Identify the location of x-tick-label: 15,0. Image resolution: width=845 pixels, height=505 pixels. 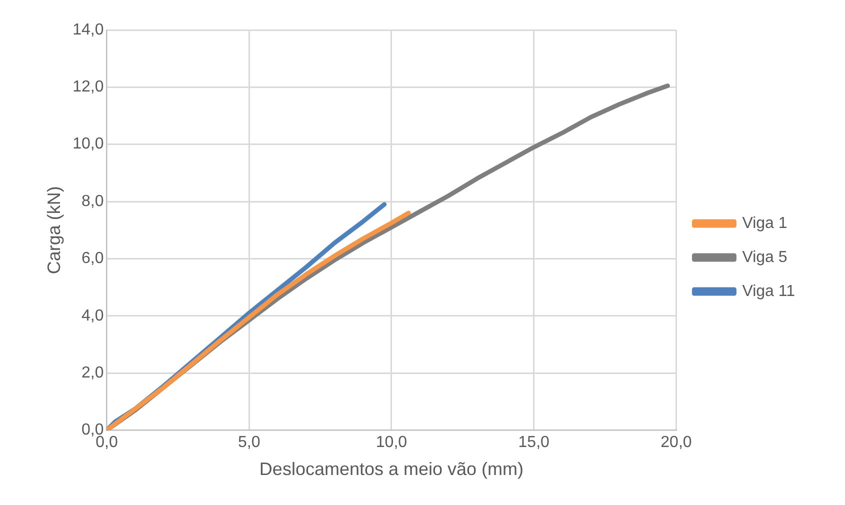
(534, 443).